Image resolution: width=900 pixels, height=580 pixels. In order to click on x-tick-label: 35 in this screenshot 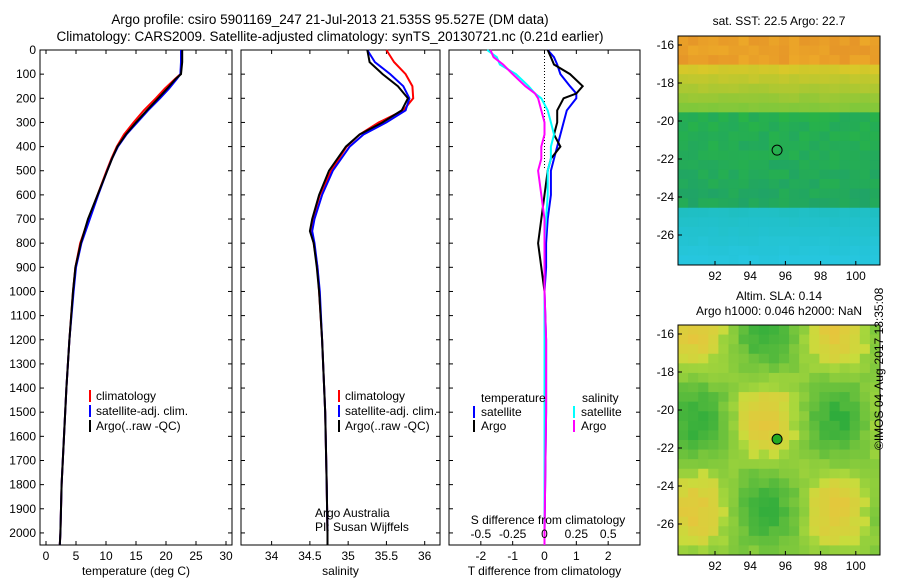, I will do `click(348, 556)`.